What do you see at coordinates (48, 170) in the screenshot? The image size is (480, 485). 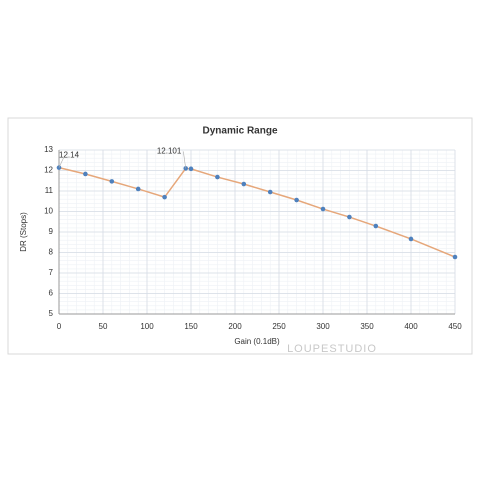 I see `y-tick-label: 12` at bounding box center [48, 170].